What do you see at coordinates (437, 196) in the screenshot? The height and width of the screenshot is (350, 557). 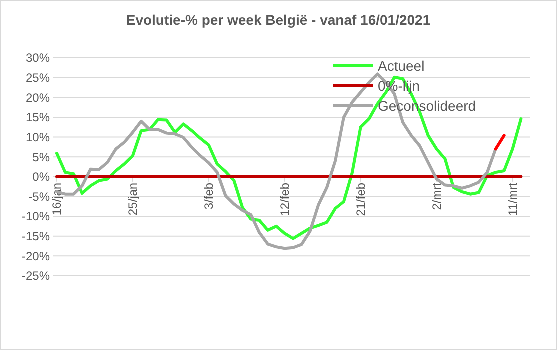 I see `x-tick-label: 2/mrt` at bounding box center [437, 196].